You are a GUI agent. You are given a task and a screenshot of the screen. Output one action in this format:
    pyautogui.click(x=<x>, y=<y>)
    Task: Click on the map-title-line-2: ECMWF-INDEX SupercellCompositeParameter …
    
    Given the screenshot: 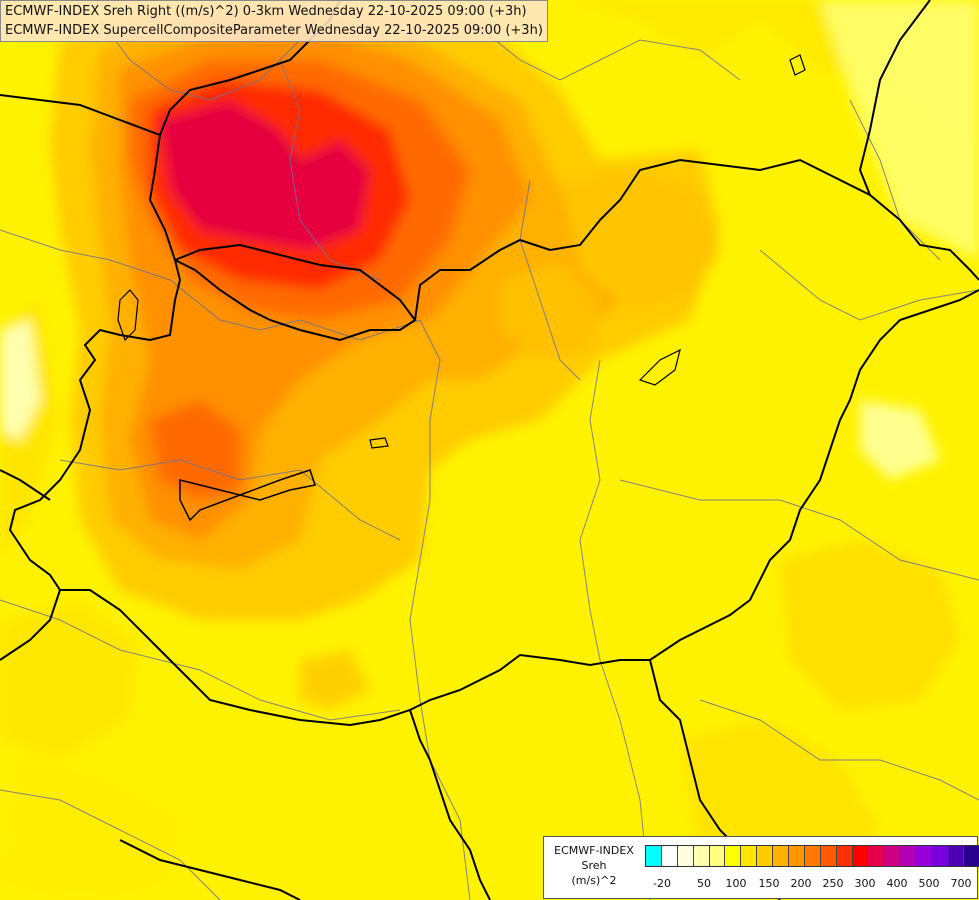 What is the action you would take?
    pyautogui.click(x=274, y=30)
    